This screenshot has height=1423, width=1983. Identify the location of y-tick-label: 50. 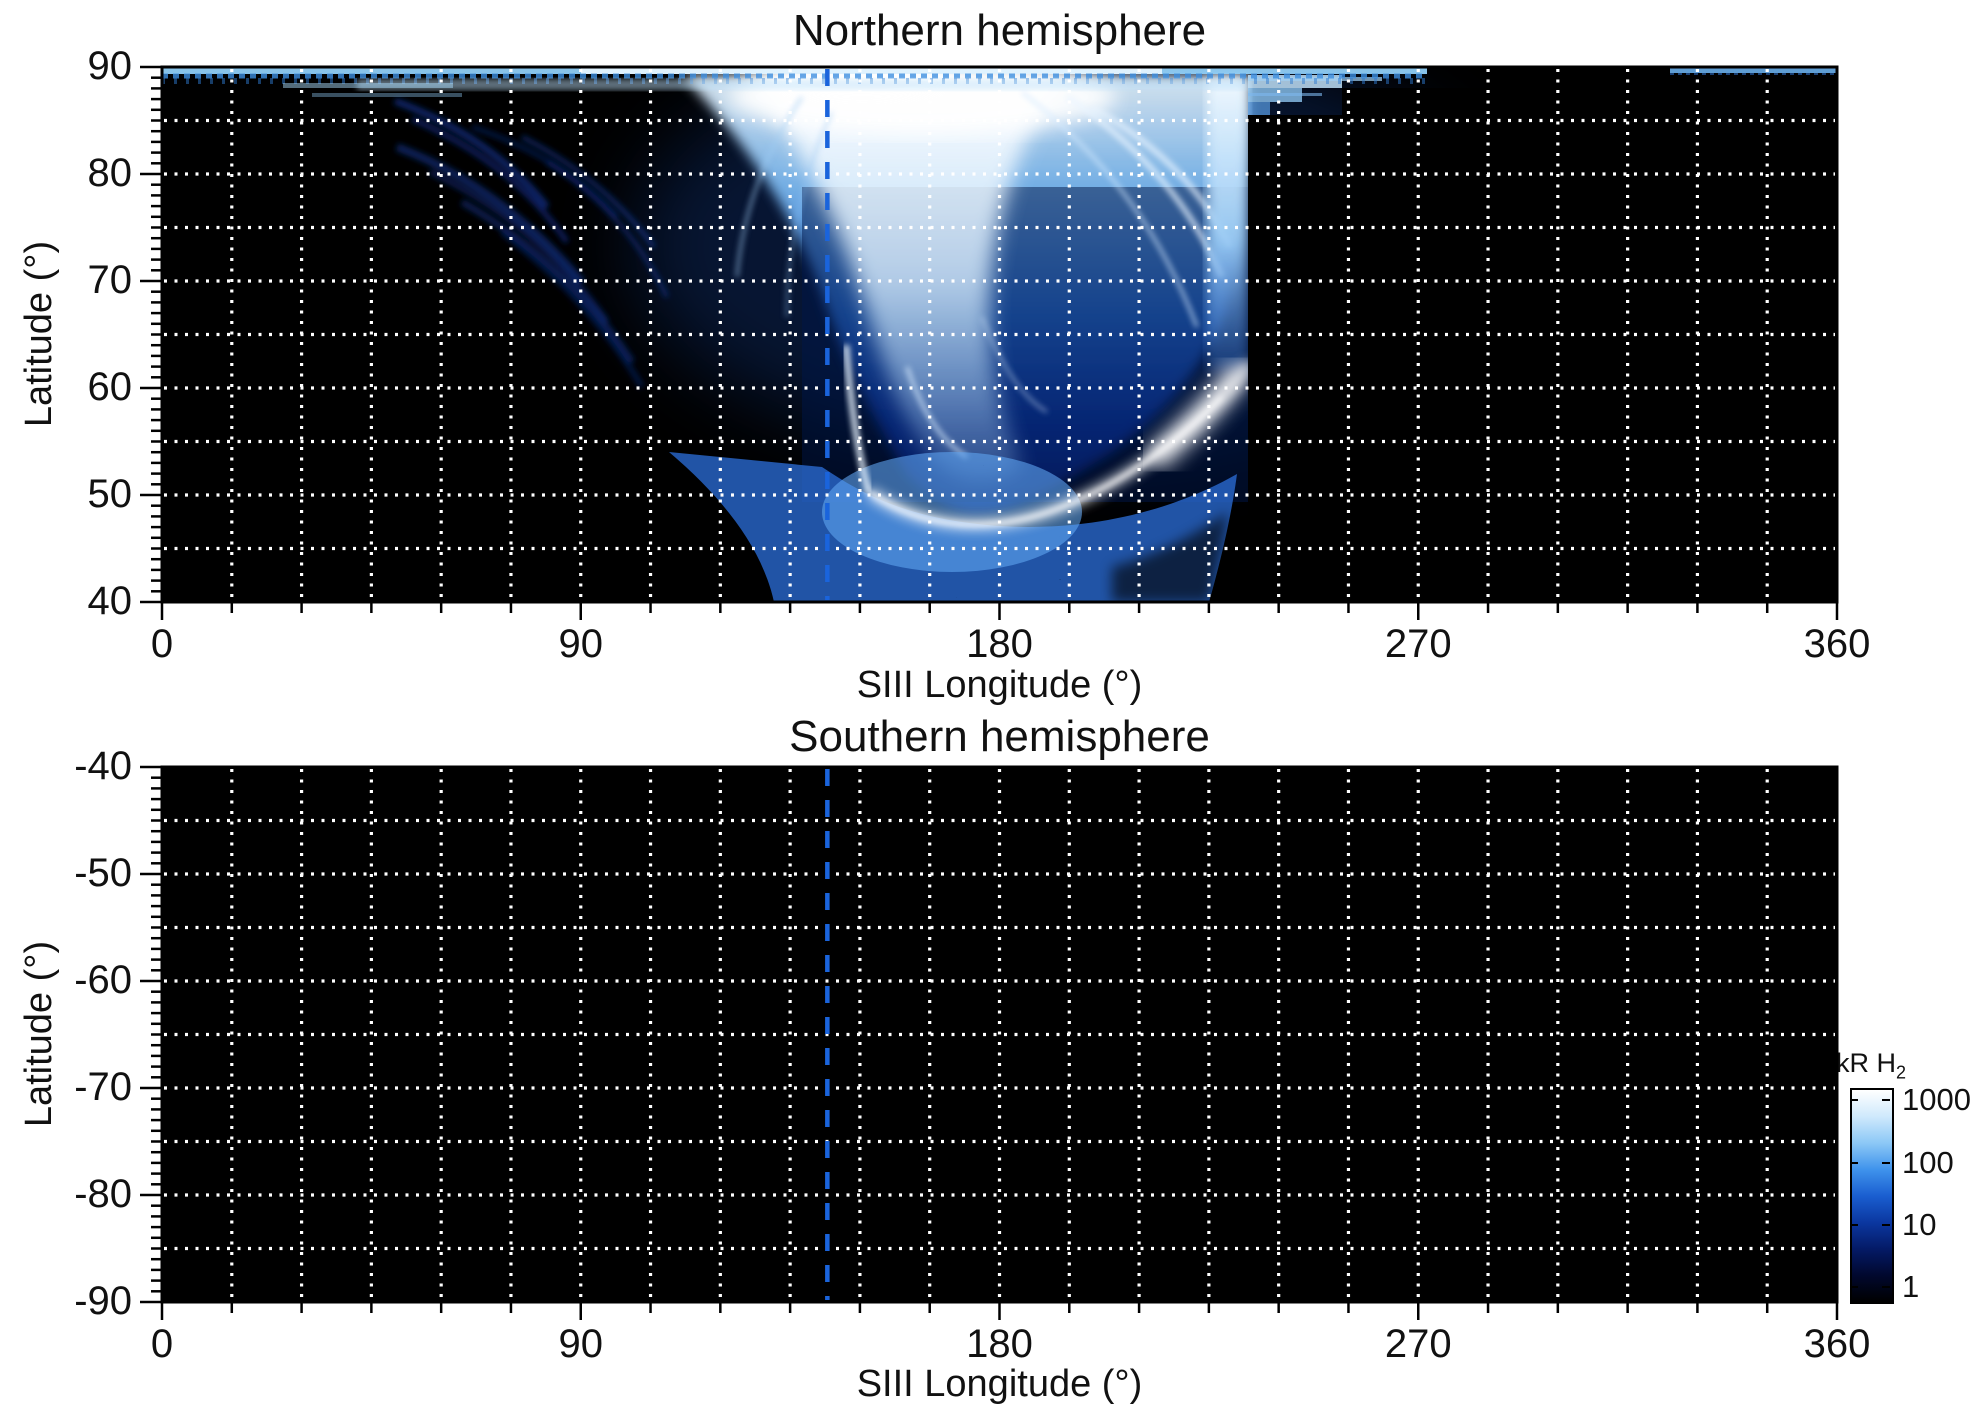
(110, 494).